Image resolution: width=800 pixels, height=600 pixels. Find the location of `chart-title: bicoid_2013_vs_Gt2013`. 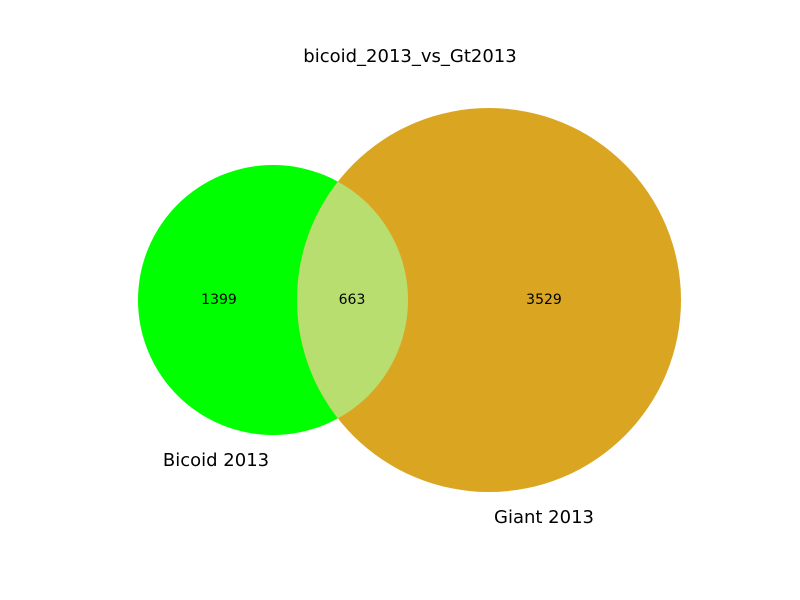

chart-title: bicoid_2013_vs_Gt2013 is located at coordinates (409, 56).